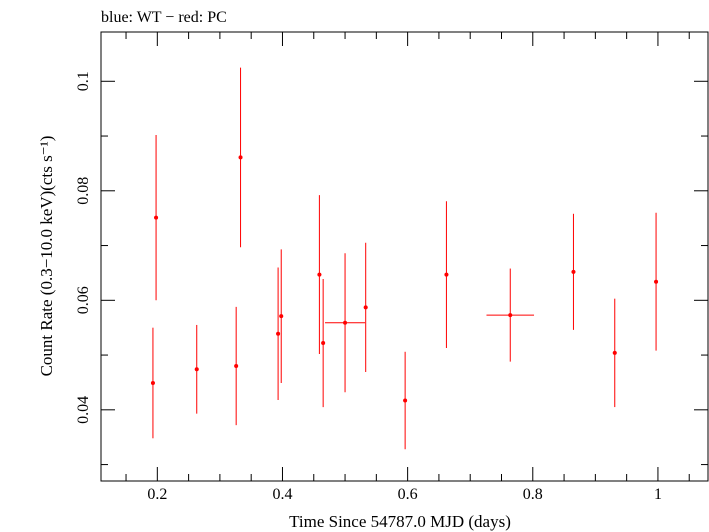 Image resolution: width=709 pixels, height=532 pixels. Describe the element at coordinates (83, 247) in the screenshot. I see `y-tick-labels: 0.04 0.06 0.08 0.1` at that location.